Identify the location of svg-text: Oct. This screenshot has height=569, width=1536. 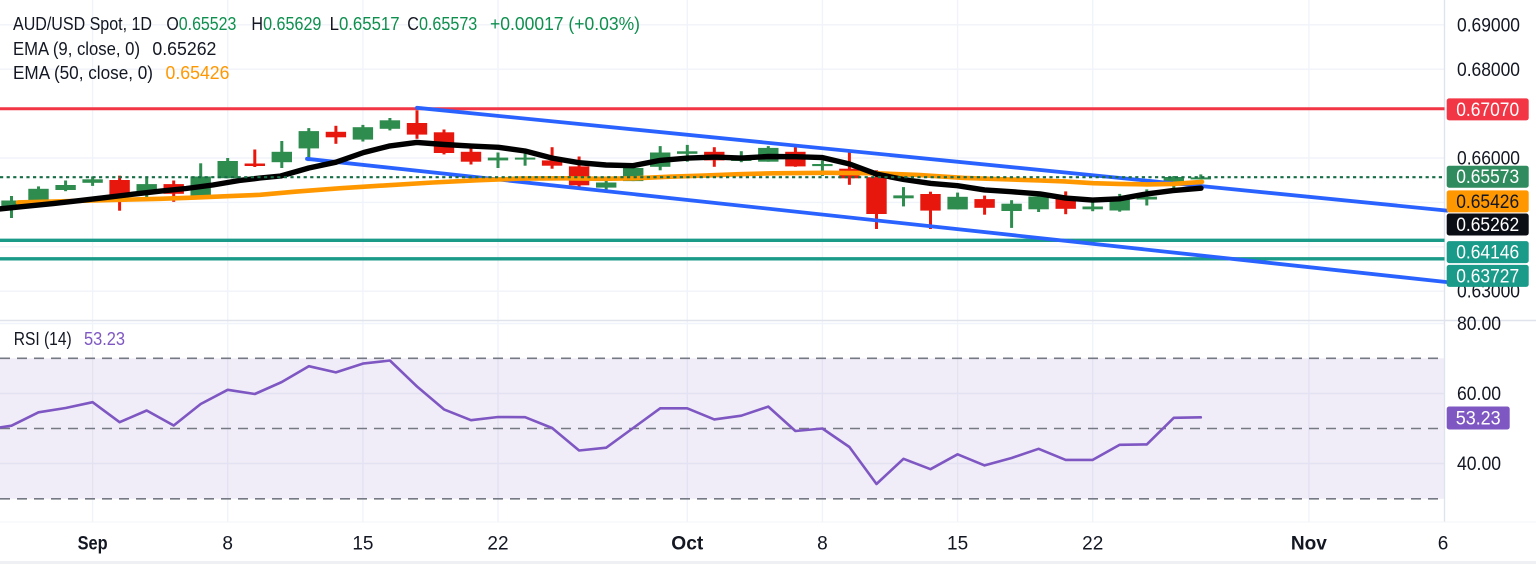
(687, 544).